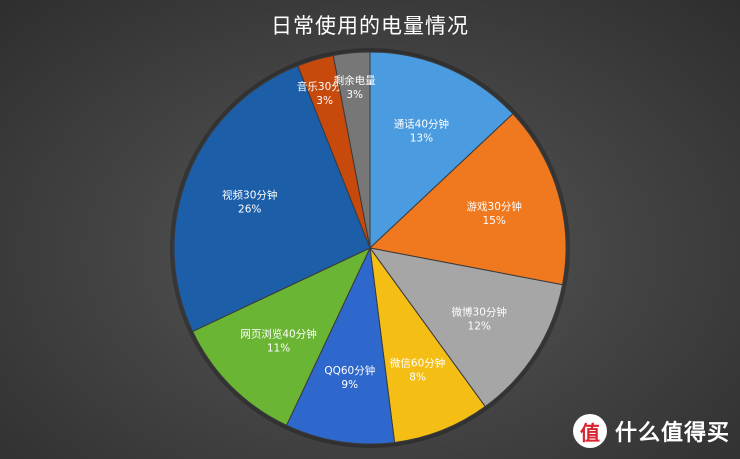 Image resolution: width=740 pixels, height=459 pixels. Describe the element at coordinates (589, 431) in the screenshot. I see `smzdm-logo-icon: 值` at that location.